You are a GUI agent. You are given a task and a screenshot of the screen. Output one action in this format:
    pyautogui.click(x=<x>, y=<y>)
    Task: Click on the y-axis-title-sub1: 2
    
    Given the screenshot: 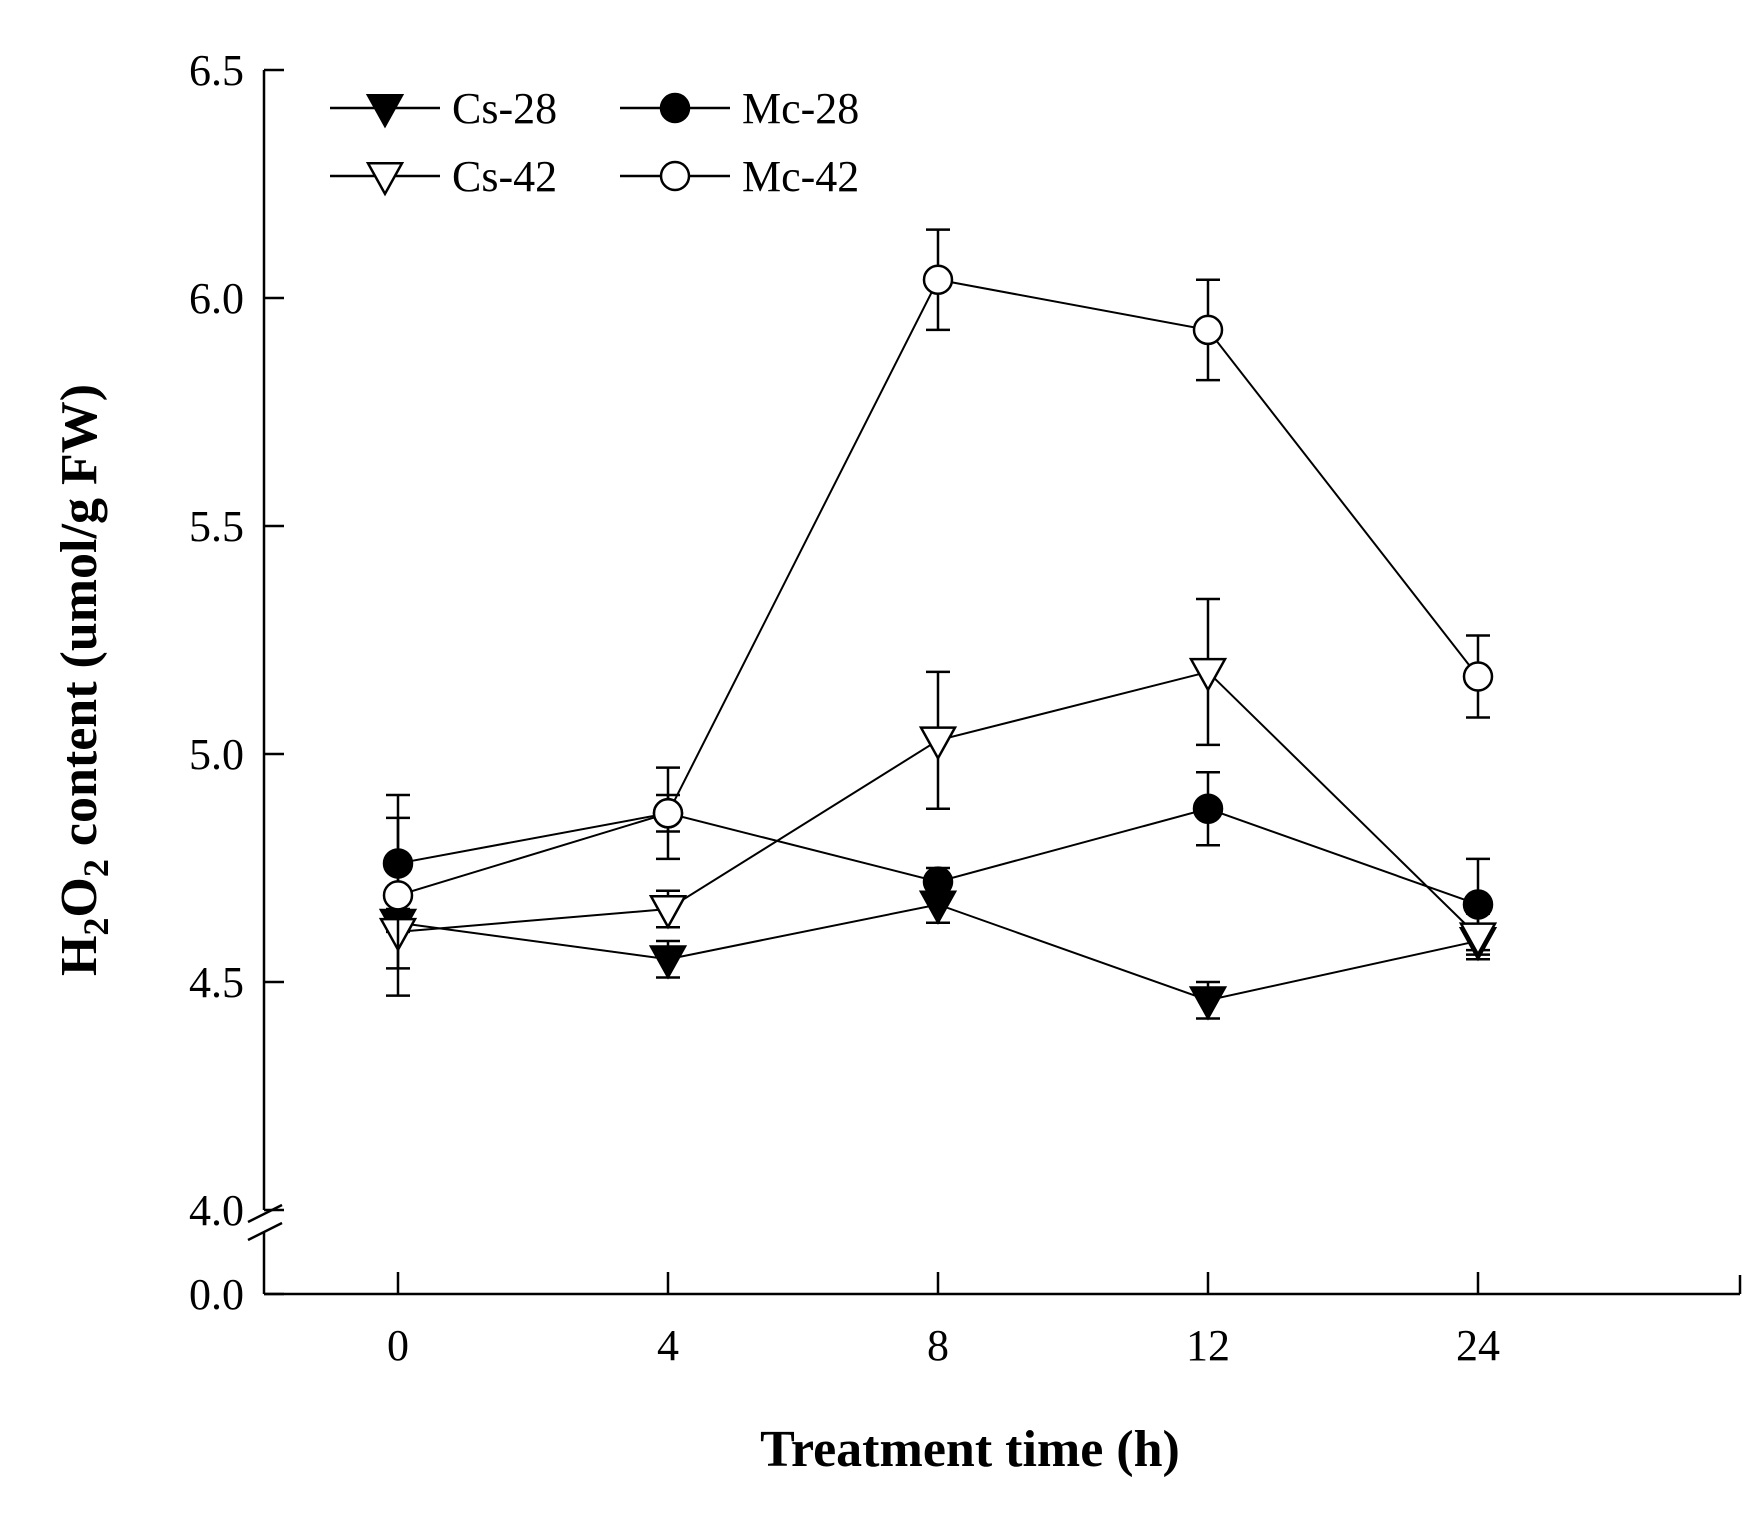 What is the action you would take?
    pyautogui.click(x=96, y=927)
    